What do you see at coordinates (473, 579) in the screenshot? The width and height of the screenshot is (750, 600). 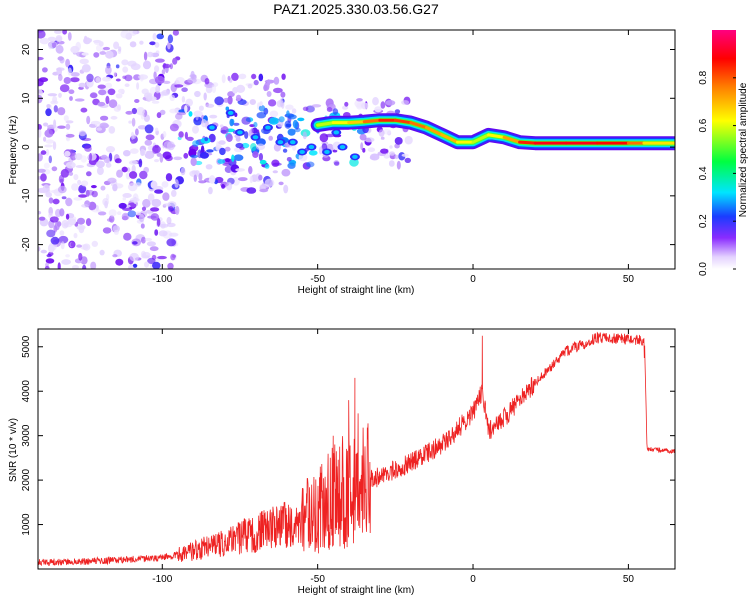 I see `x-tick-label: 0` at bounding box center [473, 579].